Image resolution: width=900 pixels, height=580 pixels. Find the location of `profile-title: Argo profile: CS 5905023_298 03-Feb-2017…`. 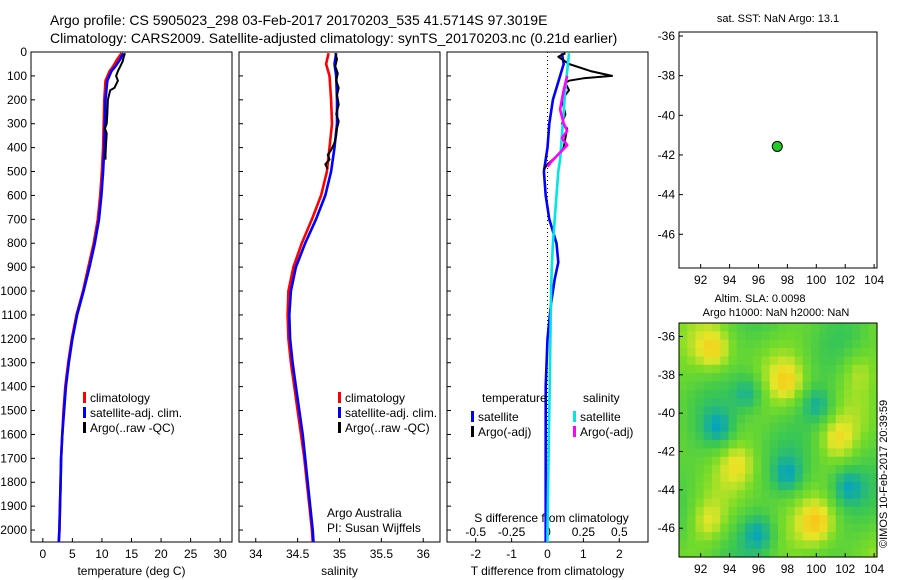

profile-title: Argo profile: CS 5905023_298 03-Feb-2017… is located at coordinates (299, 20).